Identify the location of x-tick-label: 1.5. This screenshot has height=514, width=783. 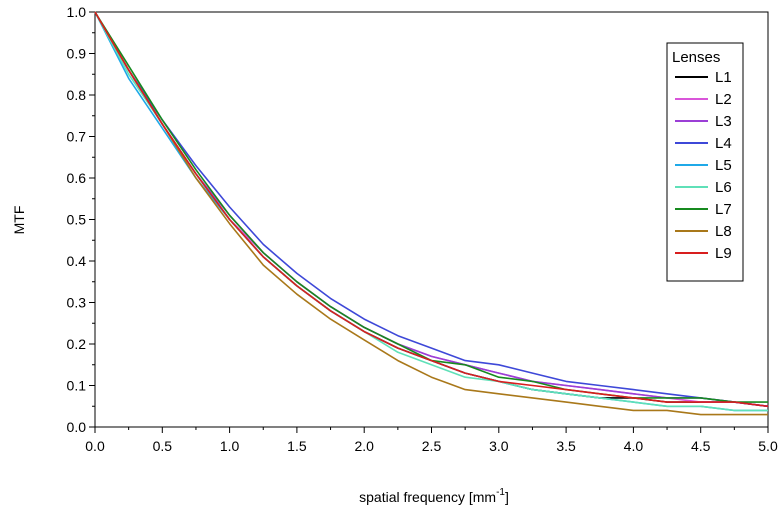
(297, 446).